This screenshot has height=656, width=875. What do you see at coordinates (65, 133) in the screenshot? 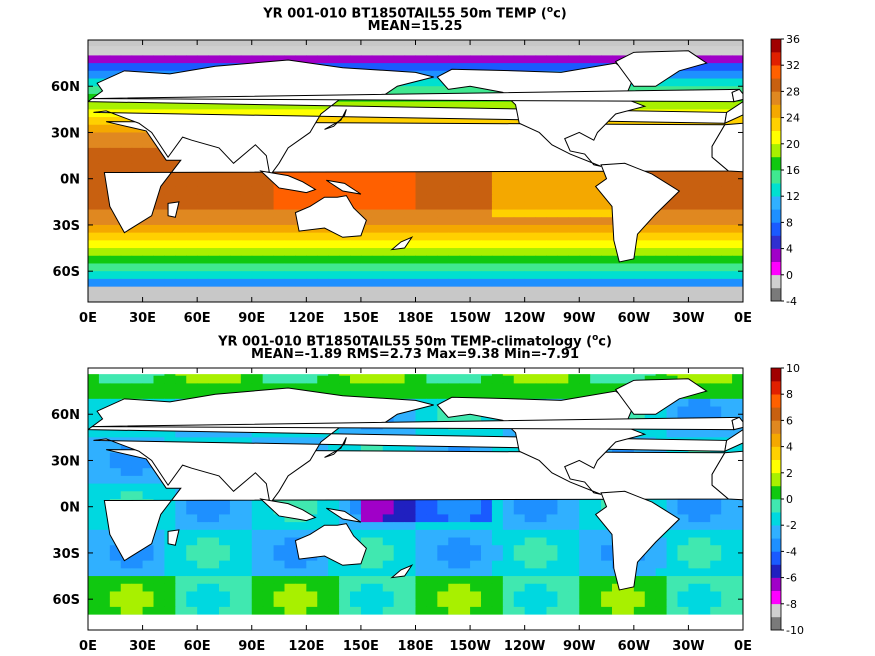
I see `y-tick-label: 30N` at bounding box center [65, 133].